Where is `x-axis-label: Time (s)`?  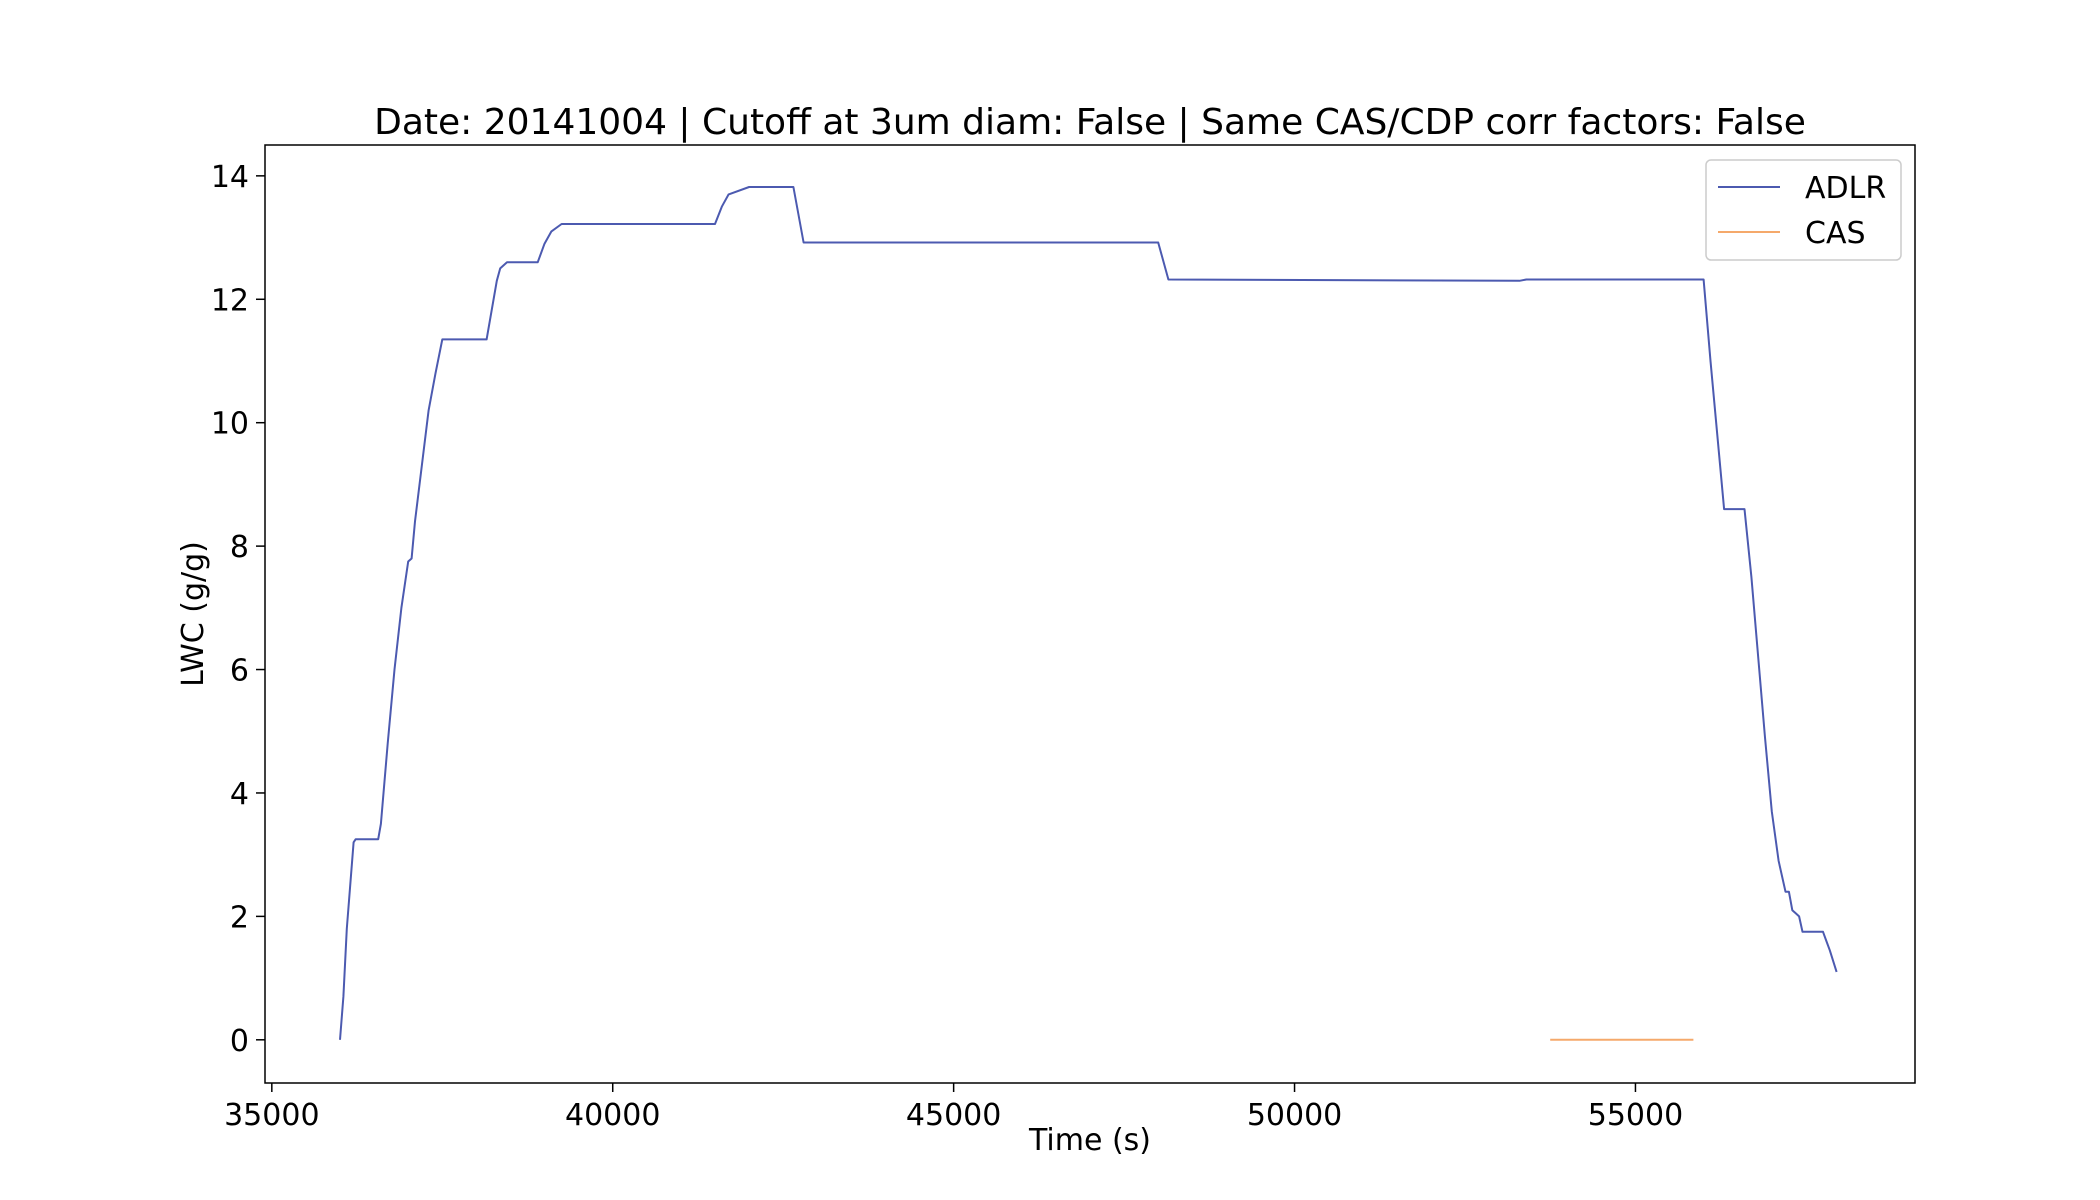 x-axis-label: Time (s) is located at coordinates (1089, 1140).